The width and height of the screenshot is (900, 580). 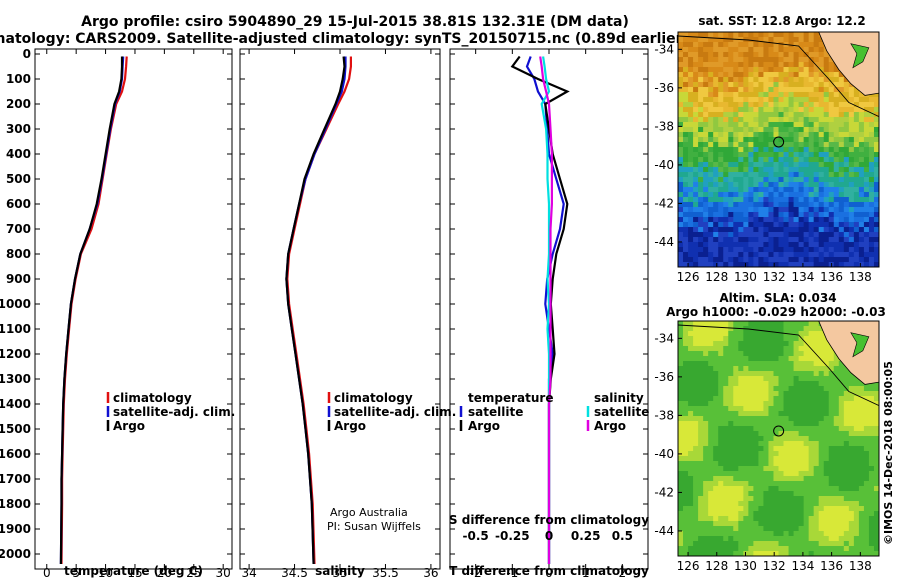 I want to click on depth-tick-label: 1800, so click(x=15, y=504).